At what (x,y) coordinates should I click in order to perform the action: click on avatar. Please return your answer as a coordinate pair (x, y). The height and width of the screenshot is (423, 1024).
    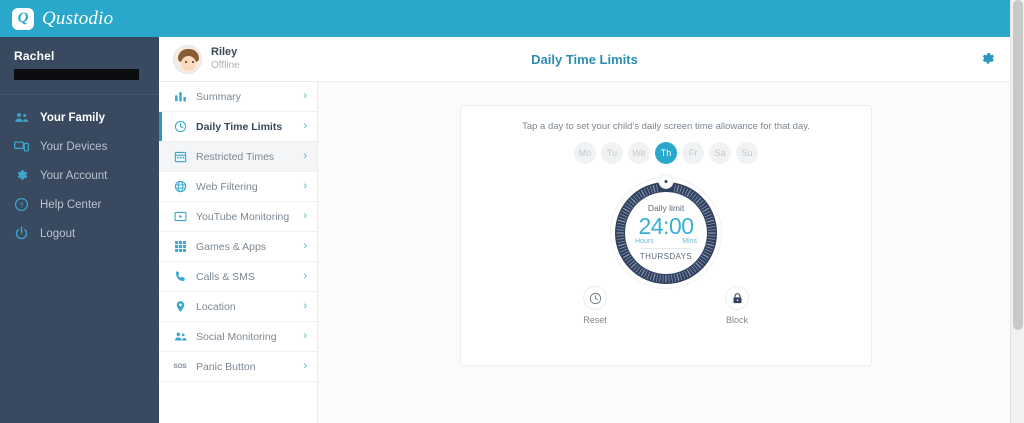
    Looking at the image, I should click on (187, 59).